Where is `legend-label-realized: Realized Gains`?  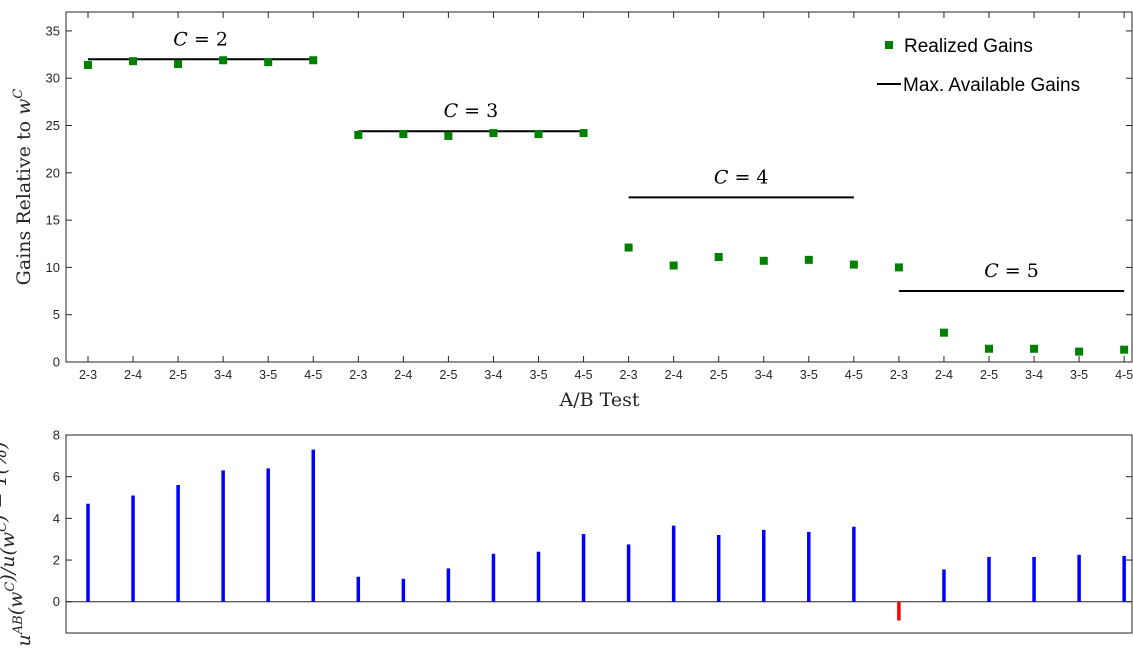 legend-label-realized: Realized Gains is located at coordinates (968, 46).